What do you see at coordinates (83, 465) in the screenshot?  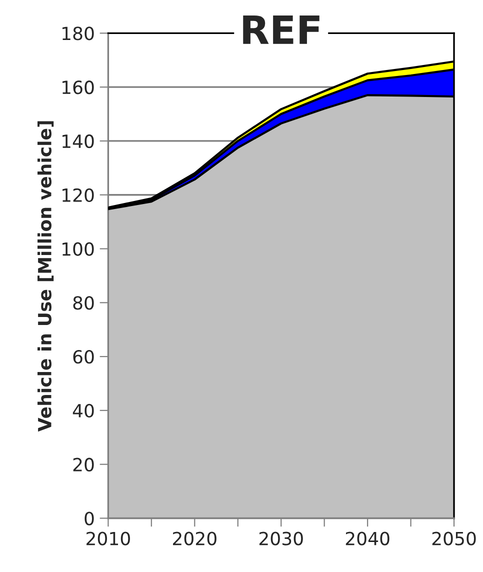 I see `y-tick-label: 20` at bounding box center [83, 465].